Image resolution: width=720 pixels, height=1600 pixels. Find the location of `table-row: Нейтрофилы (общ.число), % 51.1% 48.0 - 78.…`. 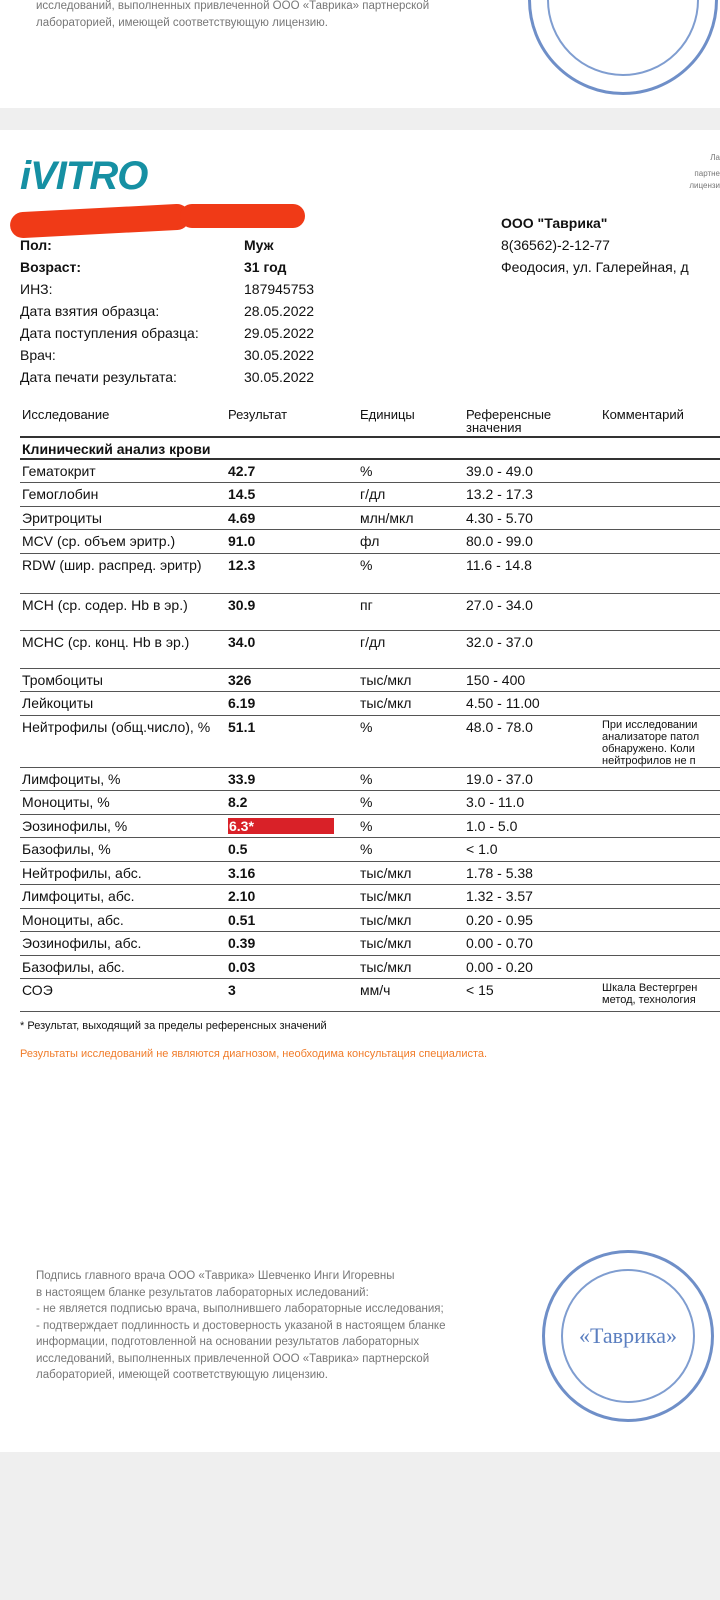

table-row: Нейтрофилы (общ.число), % 51.1% 48.0 - 78.… is located at coordinates (370, 741).